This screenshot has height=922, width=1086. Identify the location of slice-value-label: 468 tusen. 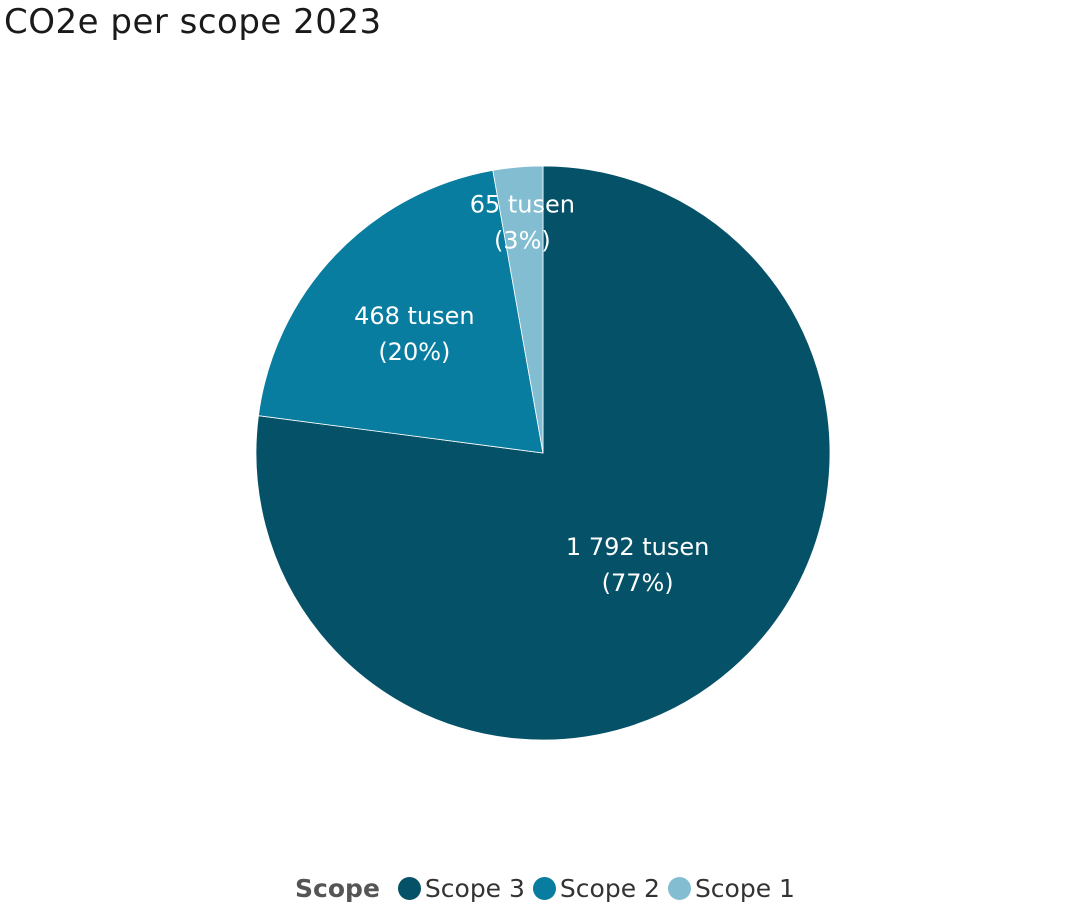
(414, 316).